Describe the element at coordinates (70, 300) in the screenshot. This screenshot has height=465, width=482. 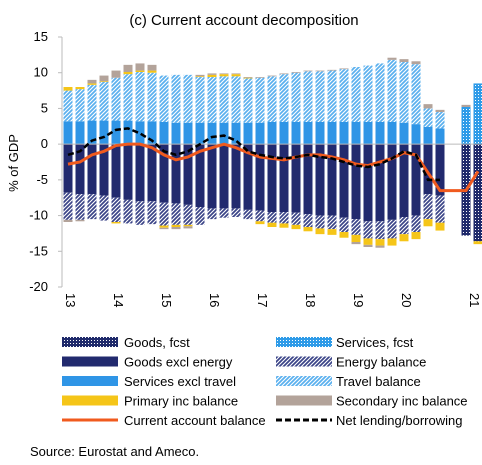
I see `x-tick-label: 13` at that location.